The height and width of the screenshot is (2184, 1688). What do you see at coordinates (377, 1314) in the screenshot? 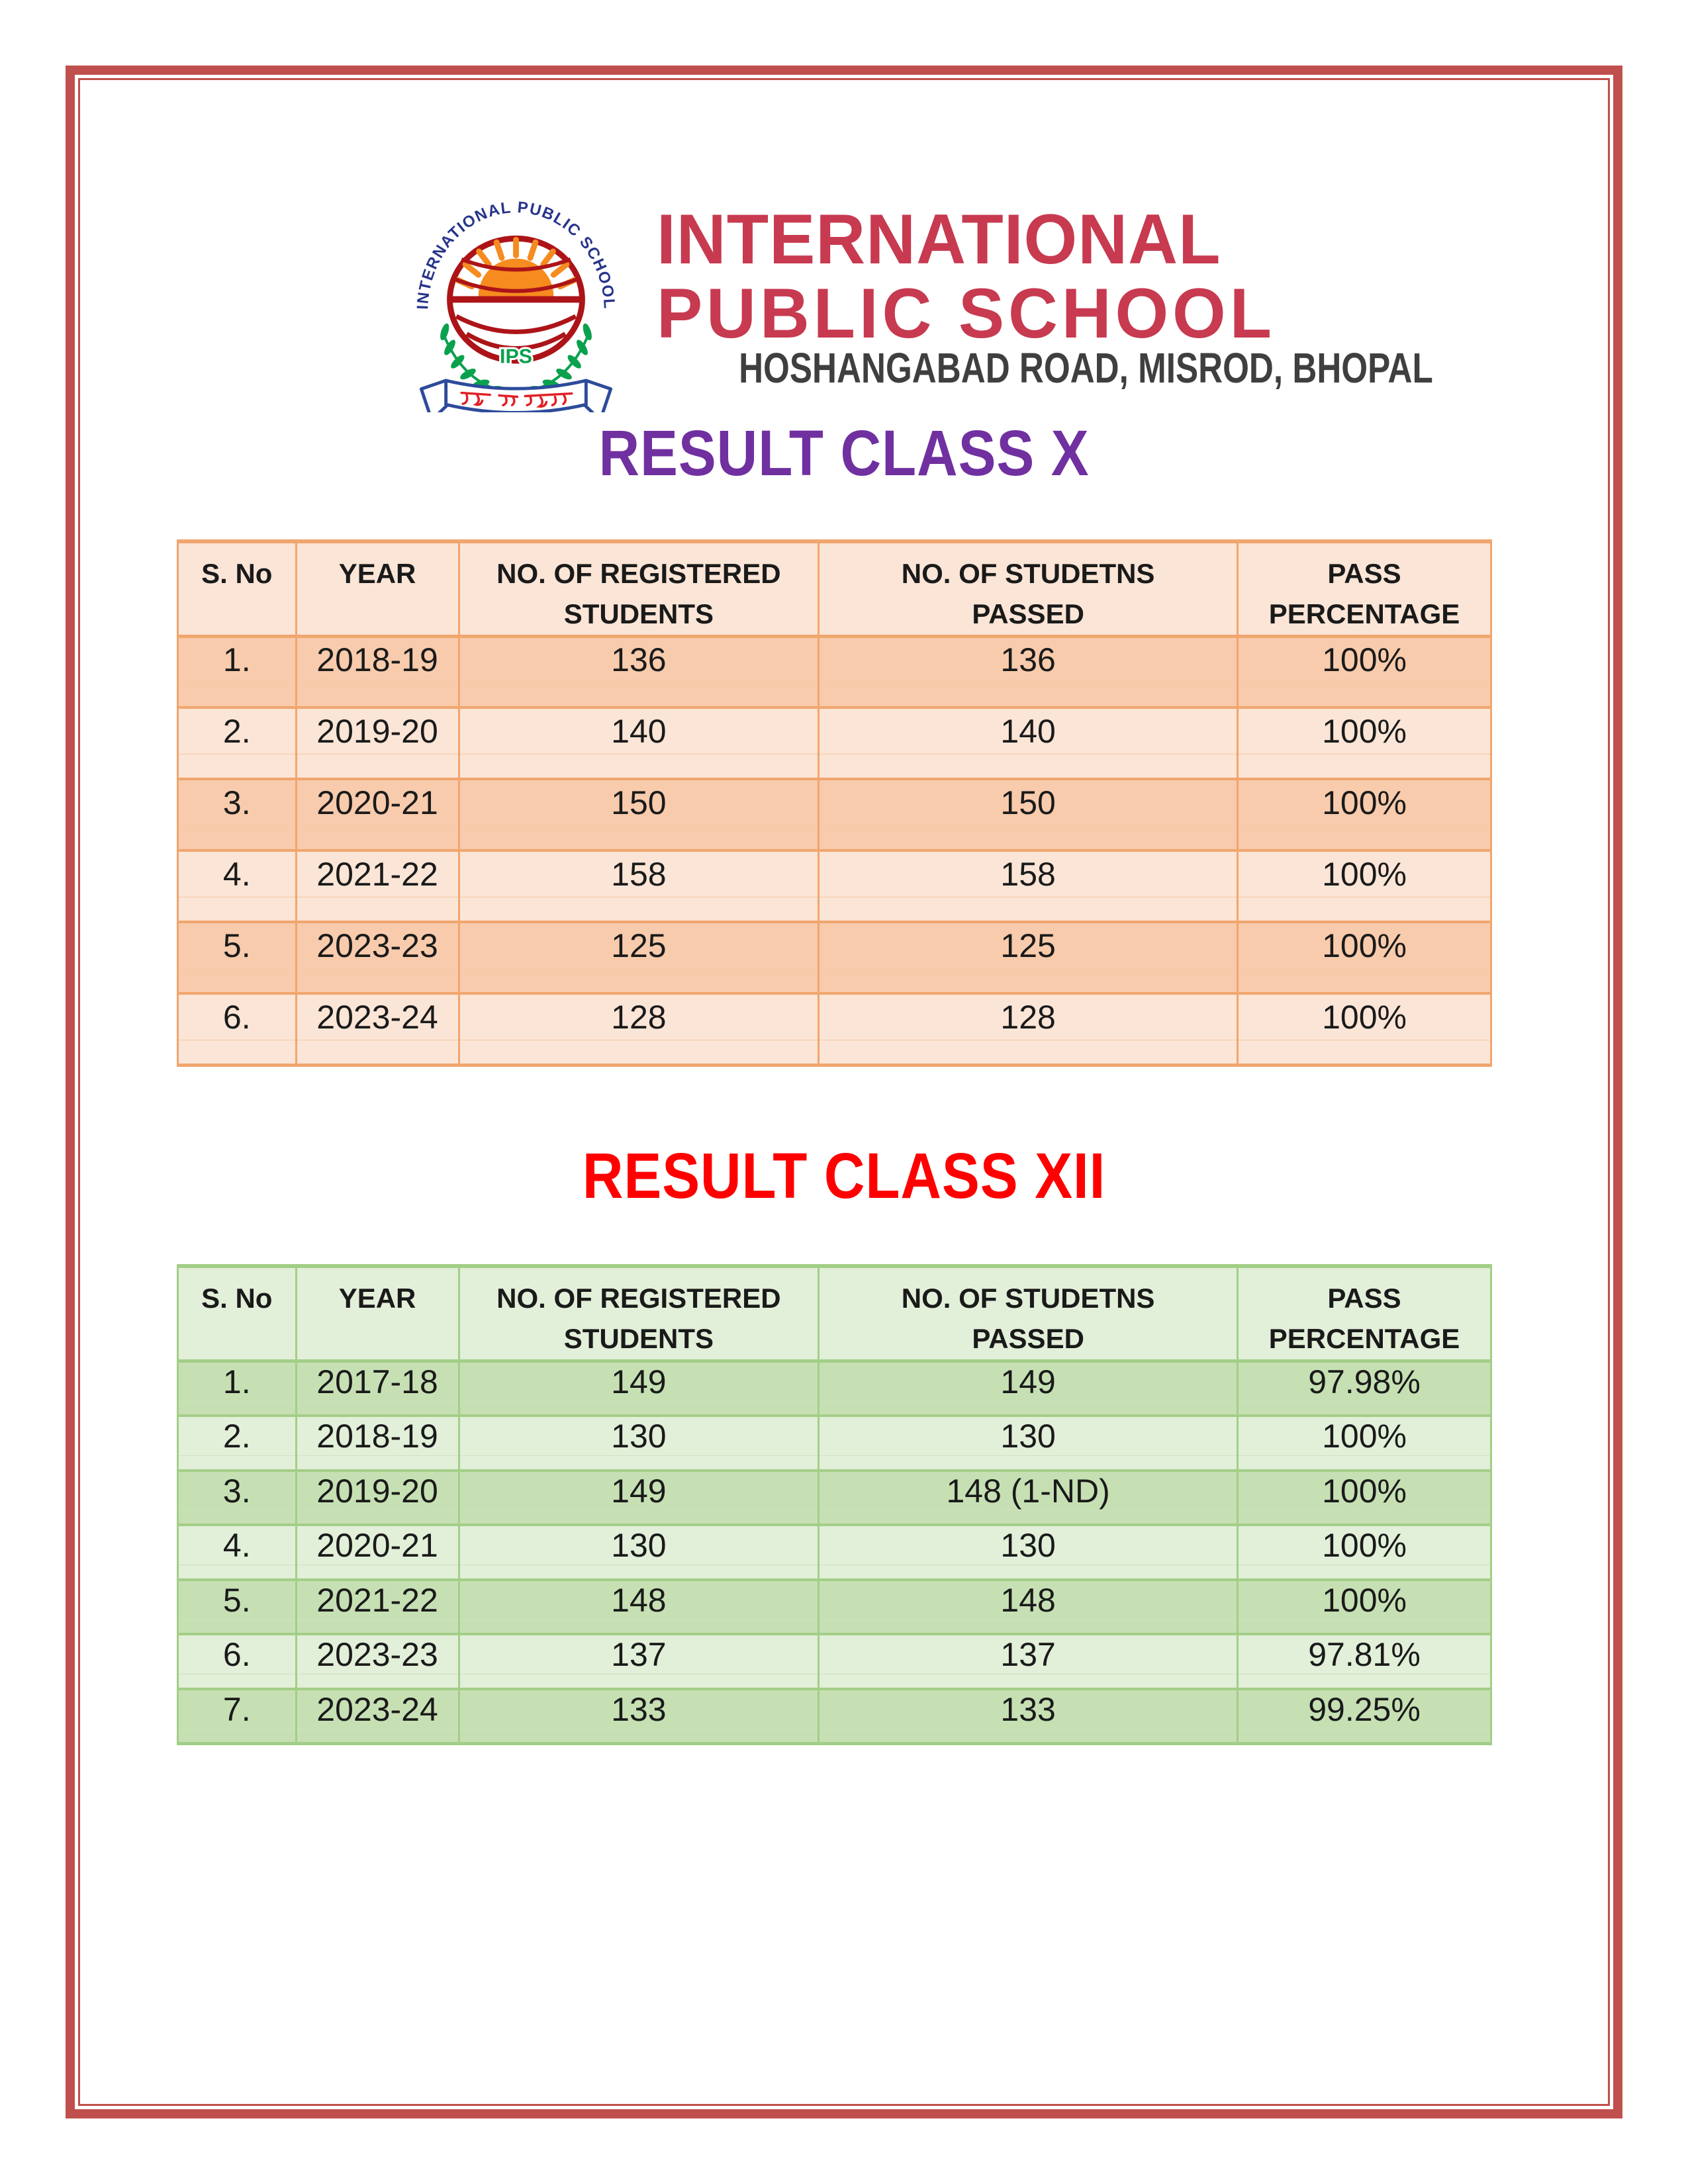
I see `column-header: YEAR` at bounding box center [377, 1314].